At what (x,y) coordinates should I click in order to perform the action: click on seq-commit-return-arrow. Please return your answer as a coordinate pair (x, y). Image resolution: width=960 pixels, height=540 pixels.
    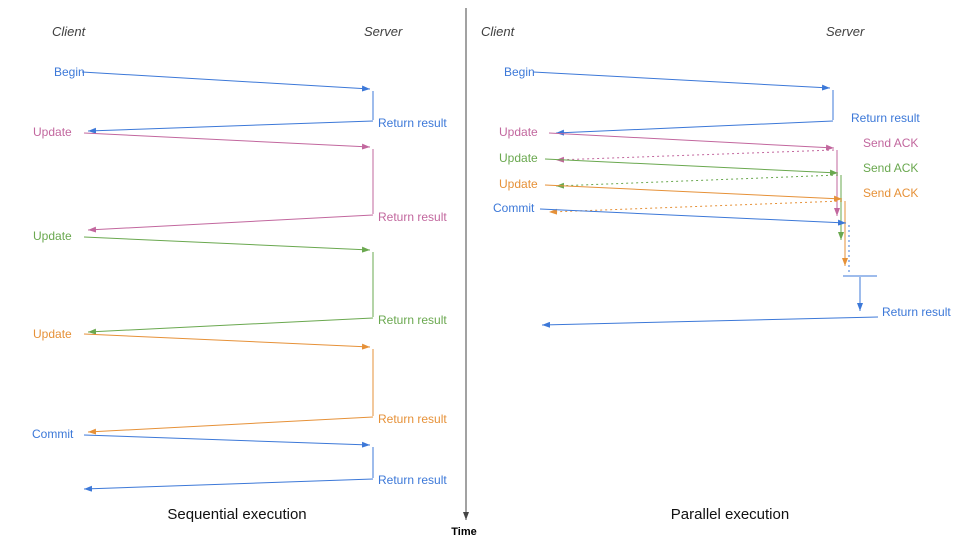
    Looking at the image, I should click on (228, 485).